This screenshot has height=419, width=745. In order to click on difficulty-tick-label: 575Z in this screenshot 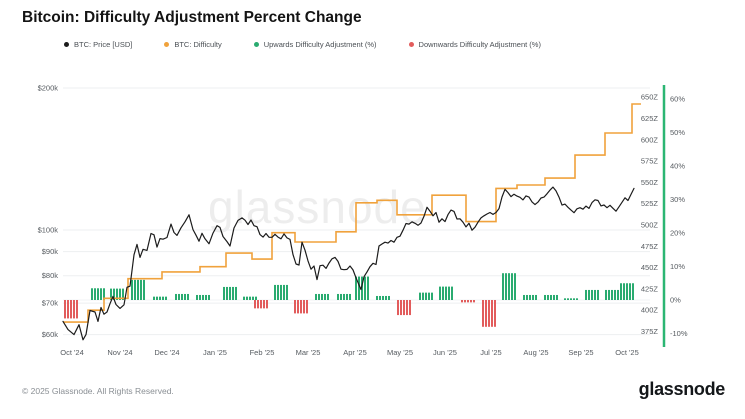, I will do `click(650, 161)`.